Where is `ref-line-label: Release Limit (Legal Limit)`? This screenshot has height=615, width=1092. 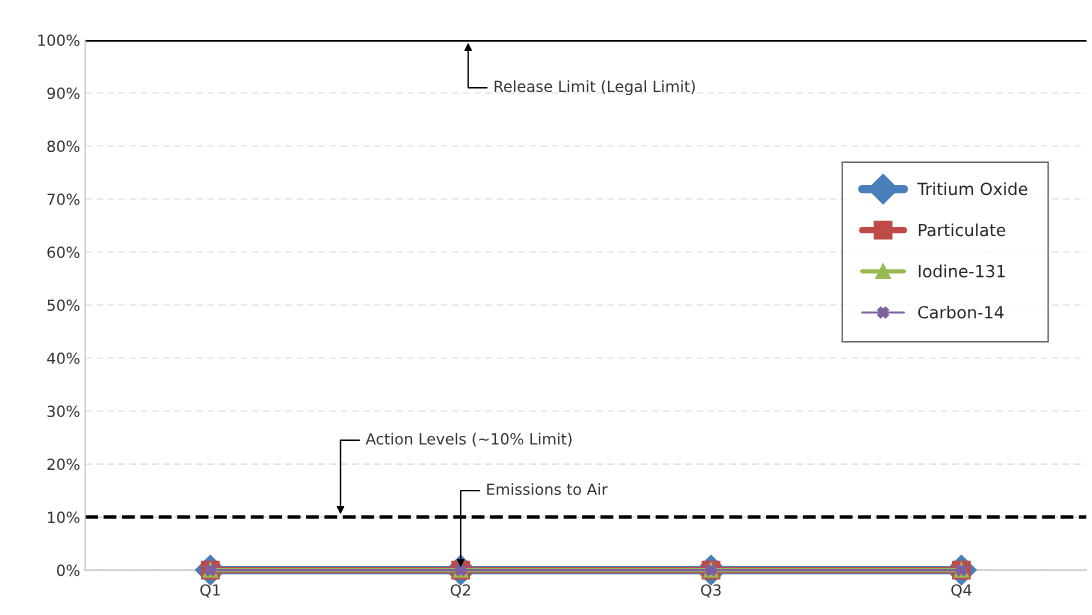 ref-line-label: Release Limit (Legal Limit) is located at coordinates (594, 88).